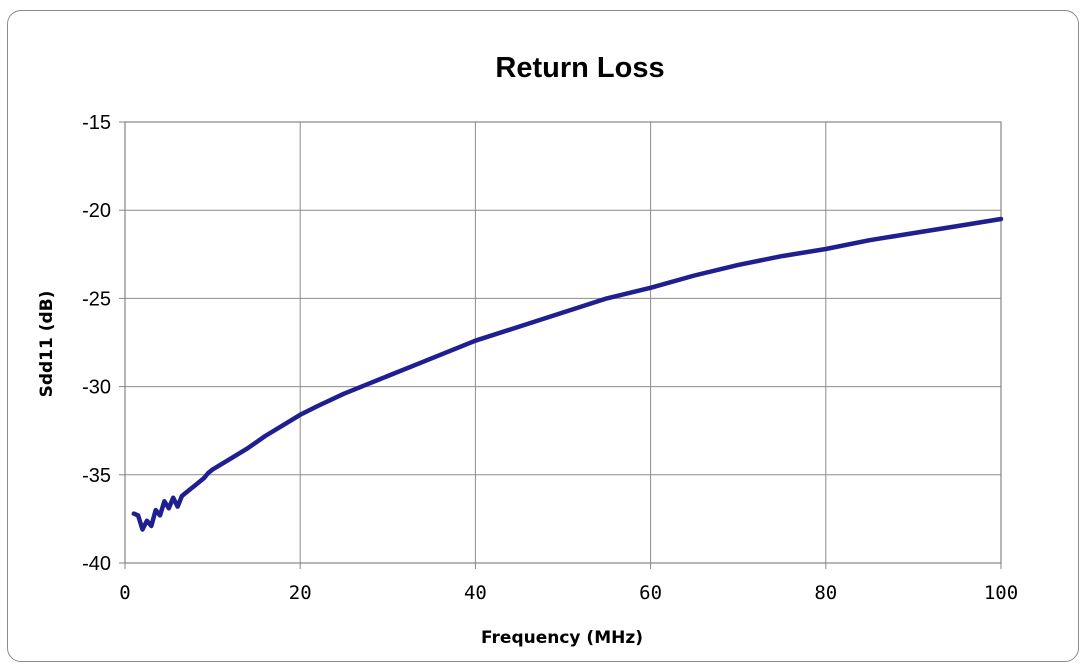 The image size is (1088, 668). What do you see at coordinates (300, 593) in the screenshot?
I see `x-tick-label-1: 20` at bounding box center [300, 593].